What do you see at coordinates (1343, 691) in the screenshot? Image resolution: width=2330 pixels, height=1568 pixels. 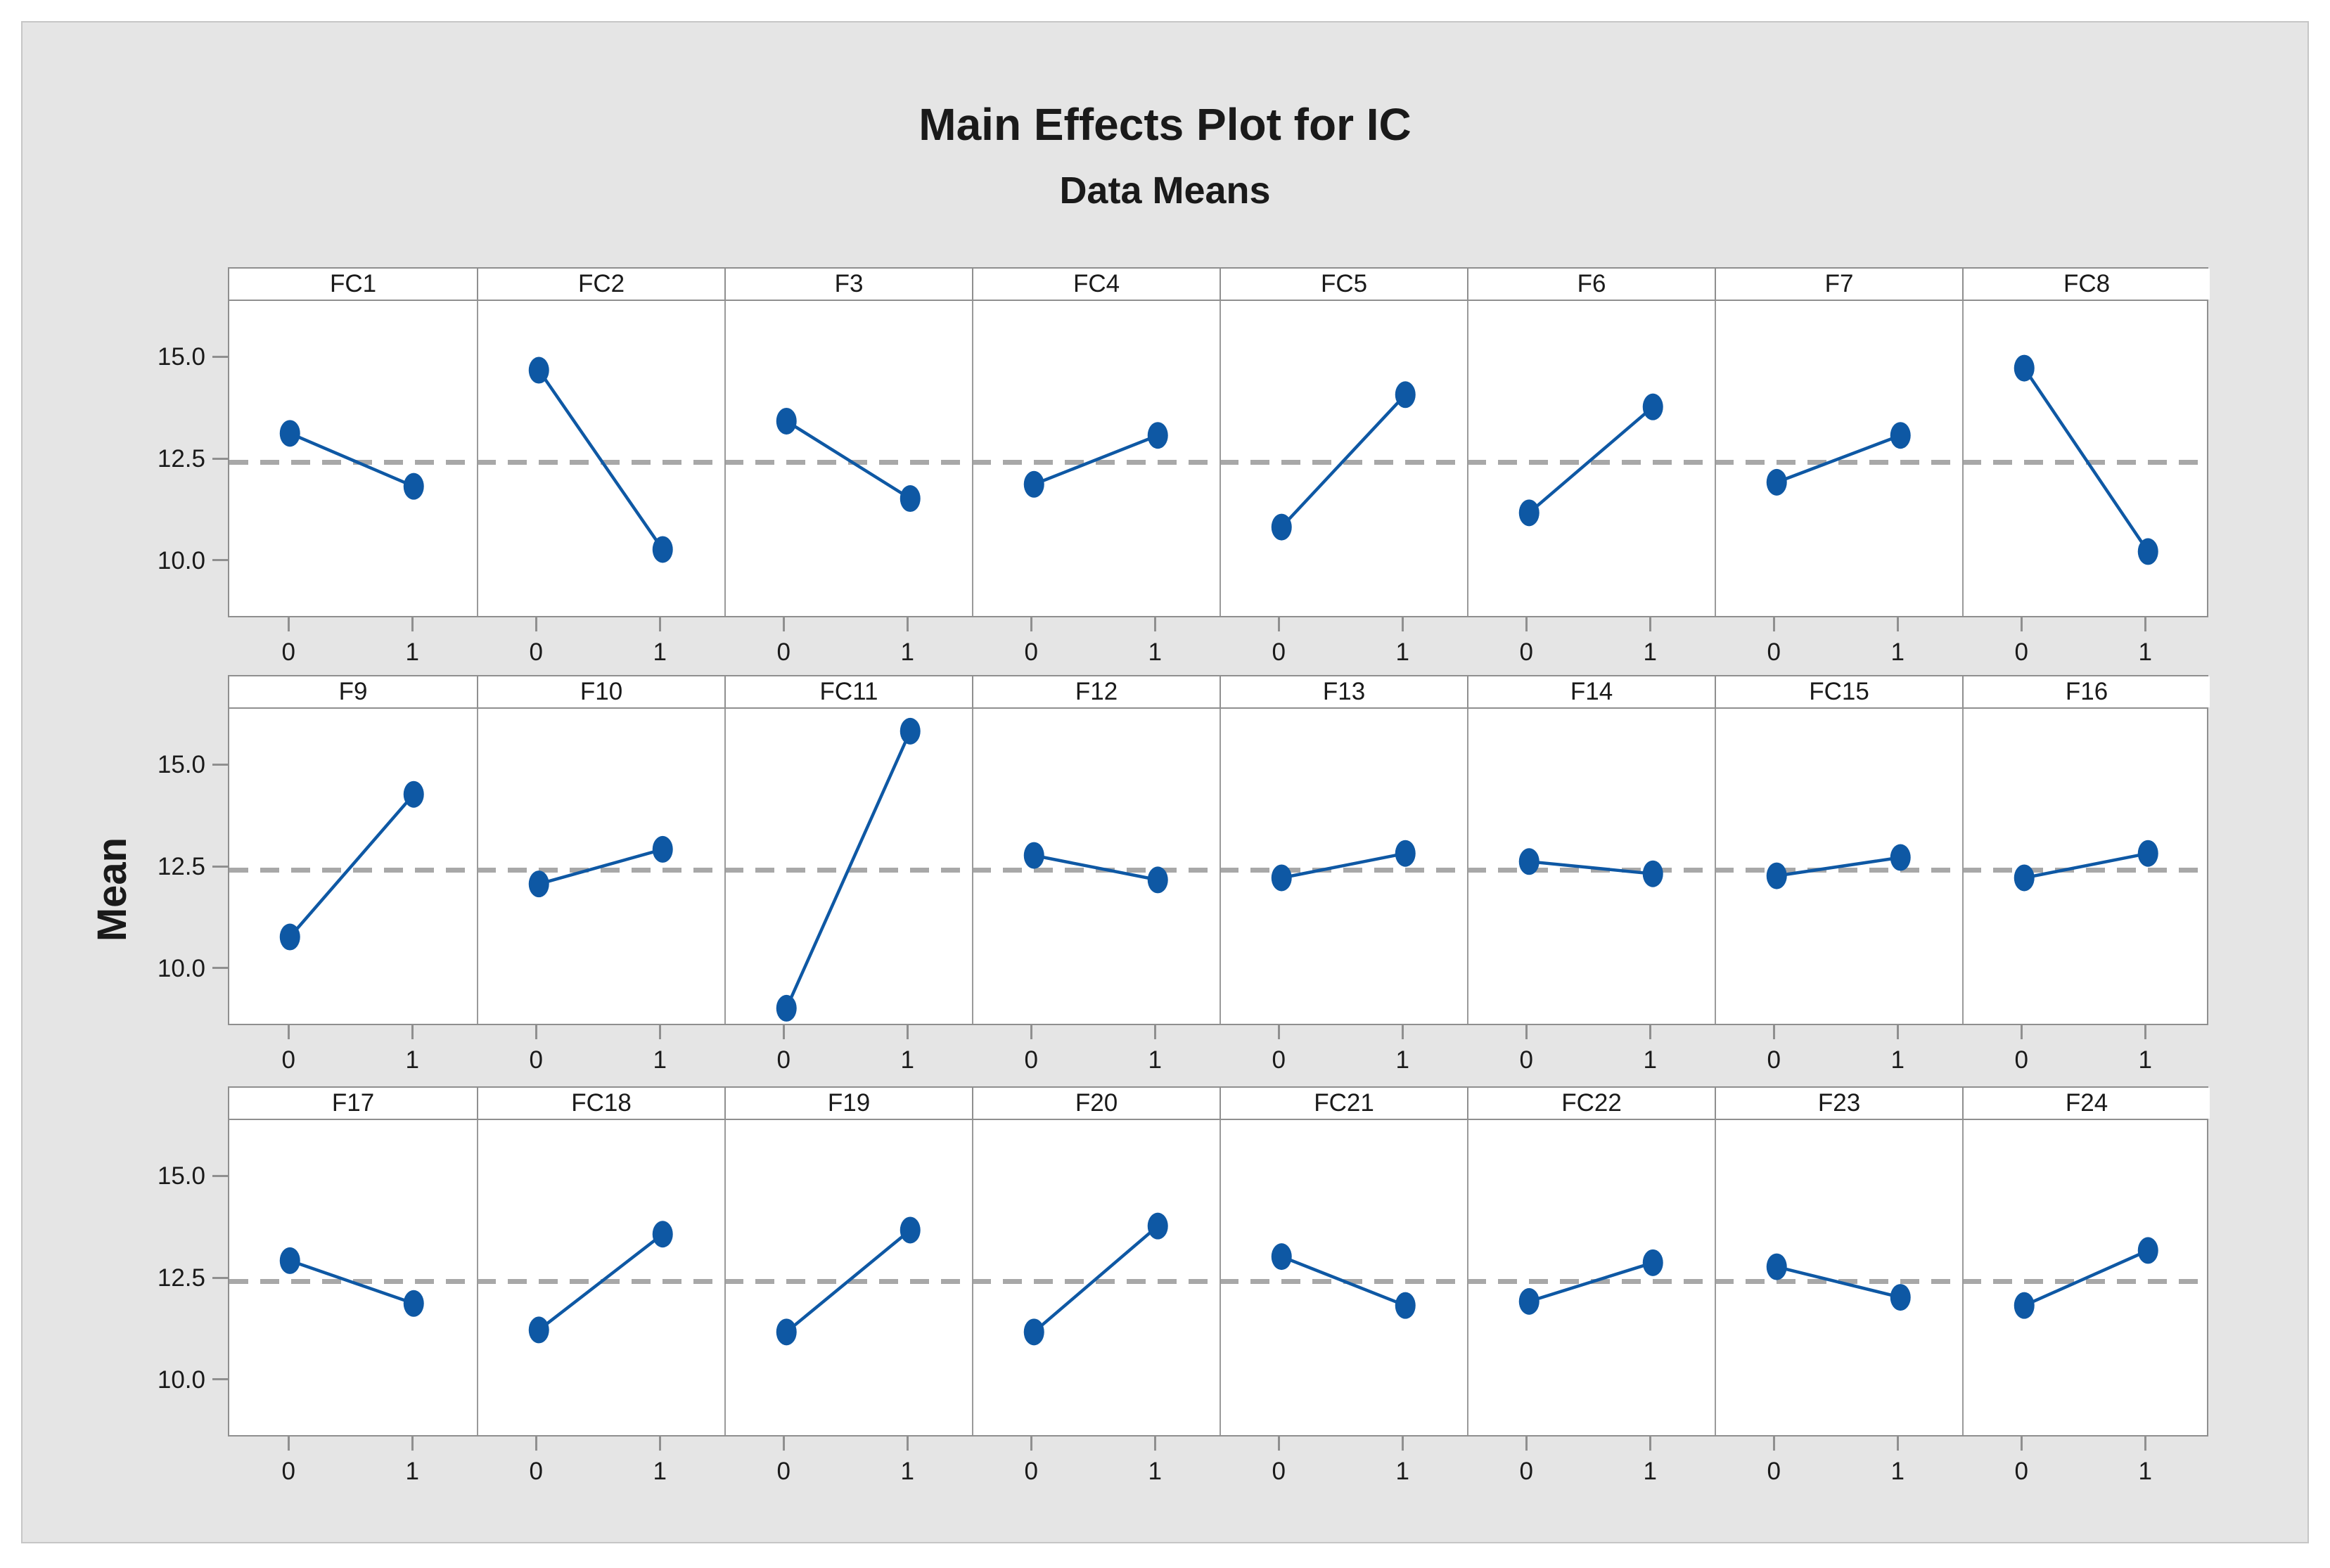 I see `panel-title-F13: F13` at bounding box center [1343, 691].